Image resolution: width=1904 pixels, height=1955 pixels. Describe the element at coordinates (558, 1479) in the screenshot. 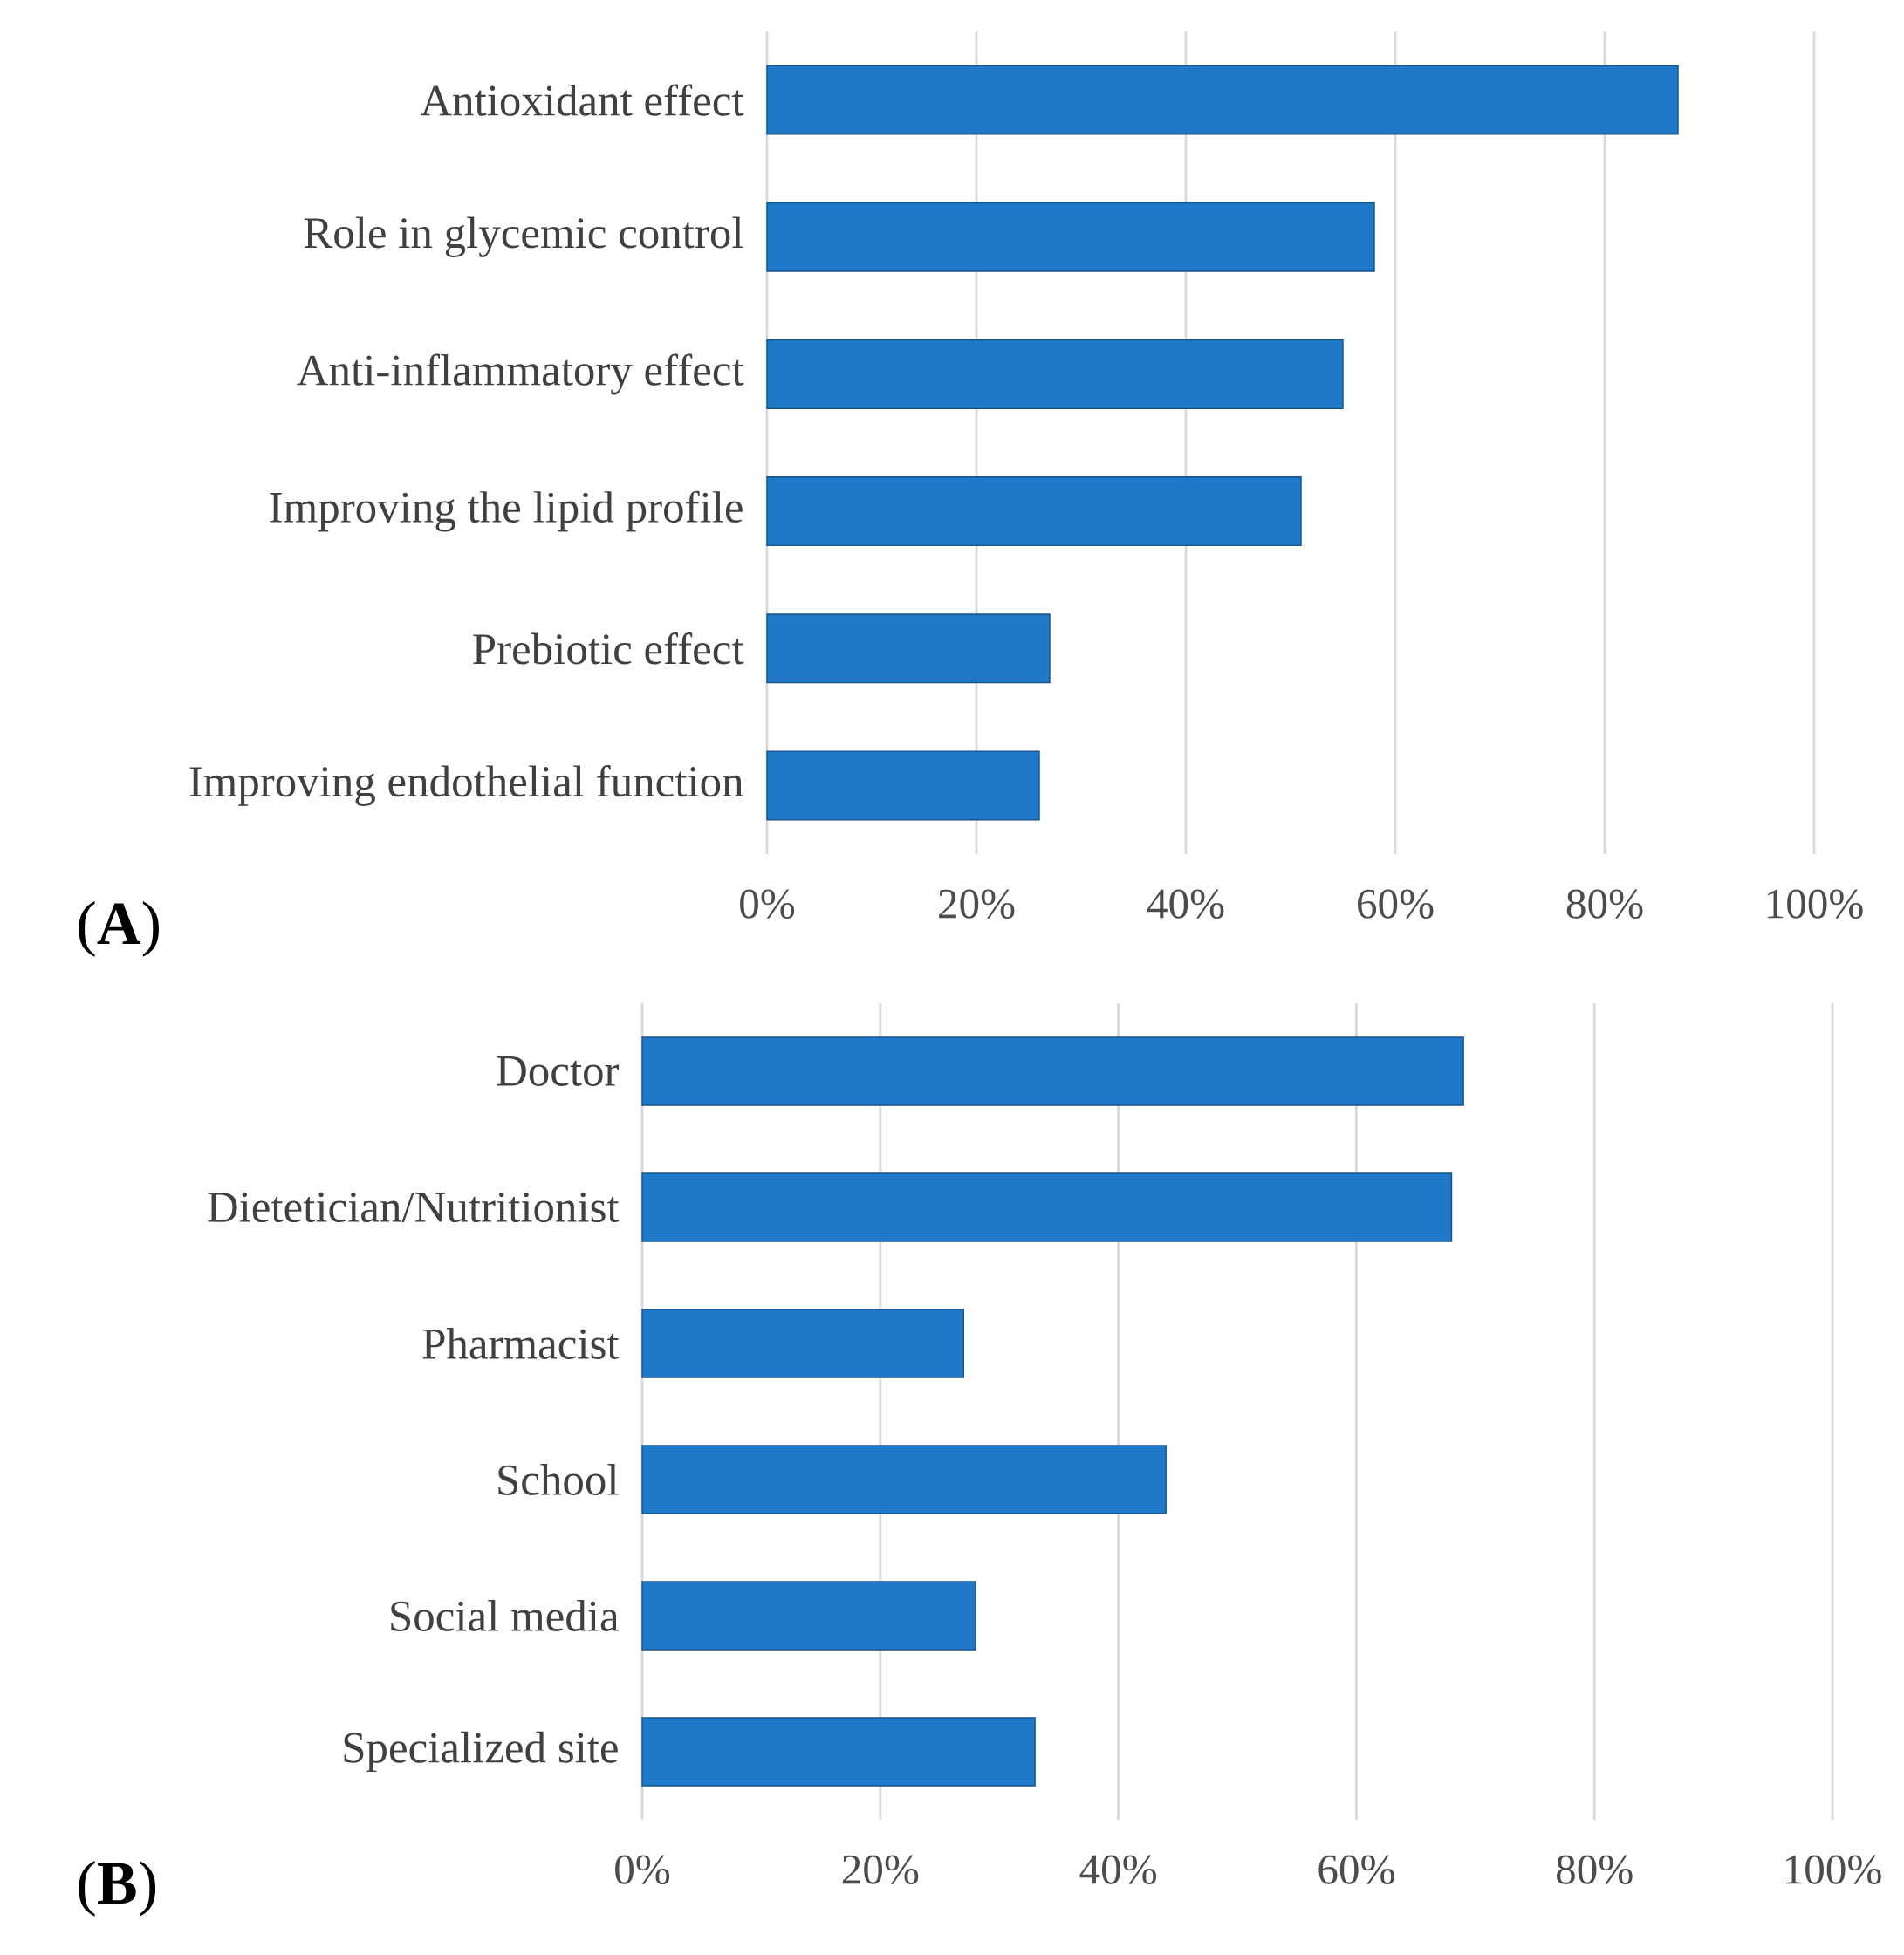

I see `y-tick-label: School` at that location.